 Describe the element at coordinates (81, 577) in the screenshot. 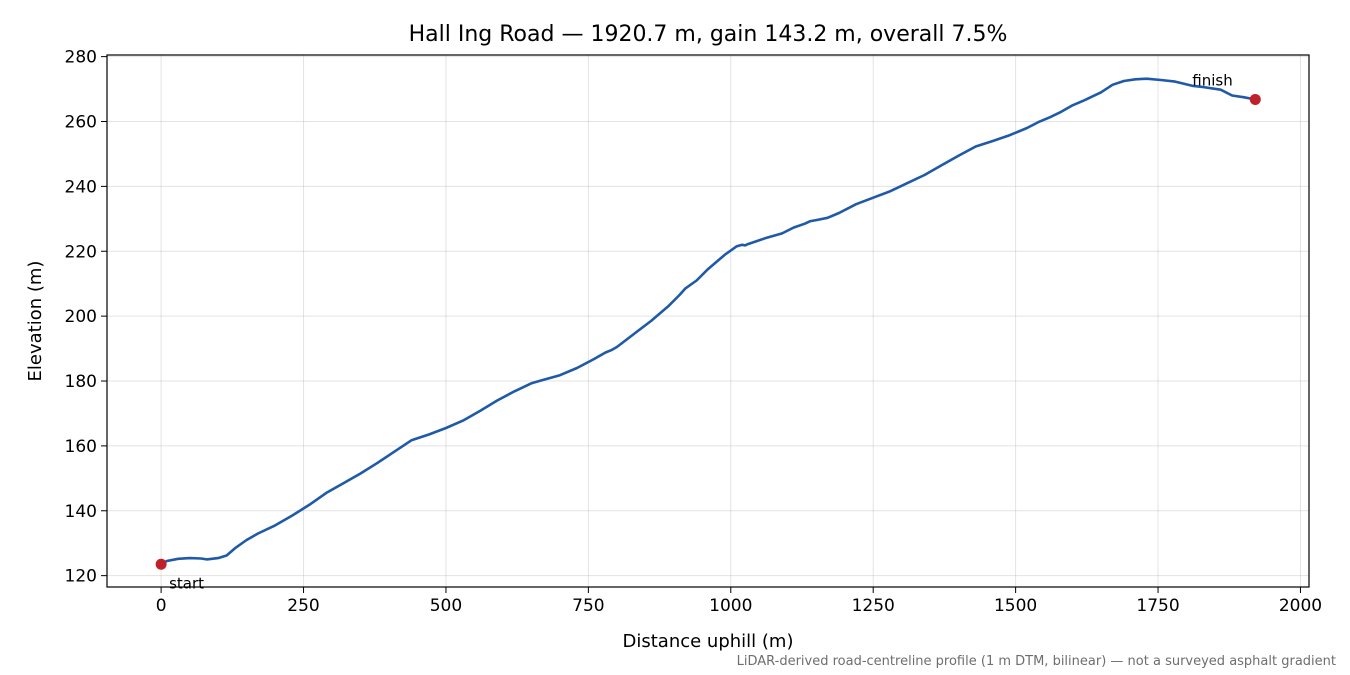

I see `y-tick-label: 120` at that location.